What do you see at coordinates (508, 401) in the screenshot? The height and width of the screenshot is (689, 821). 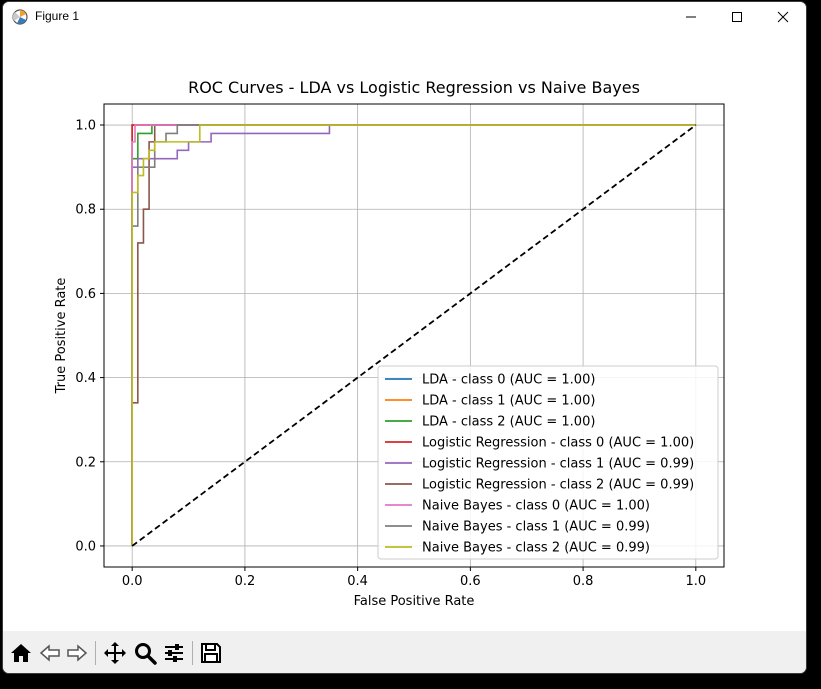 I see `legend-label-1: LDA - class 1 (AUC = 1.00)` at bounding box center [508, 401].